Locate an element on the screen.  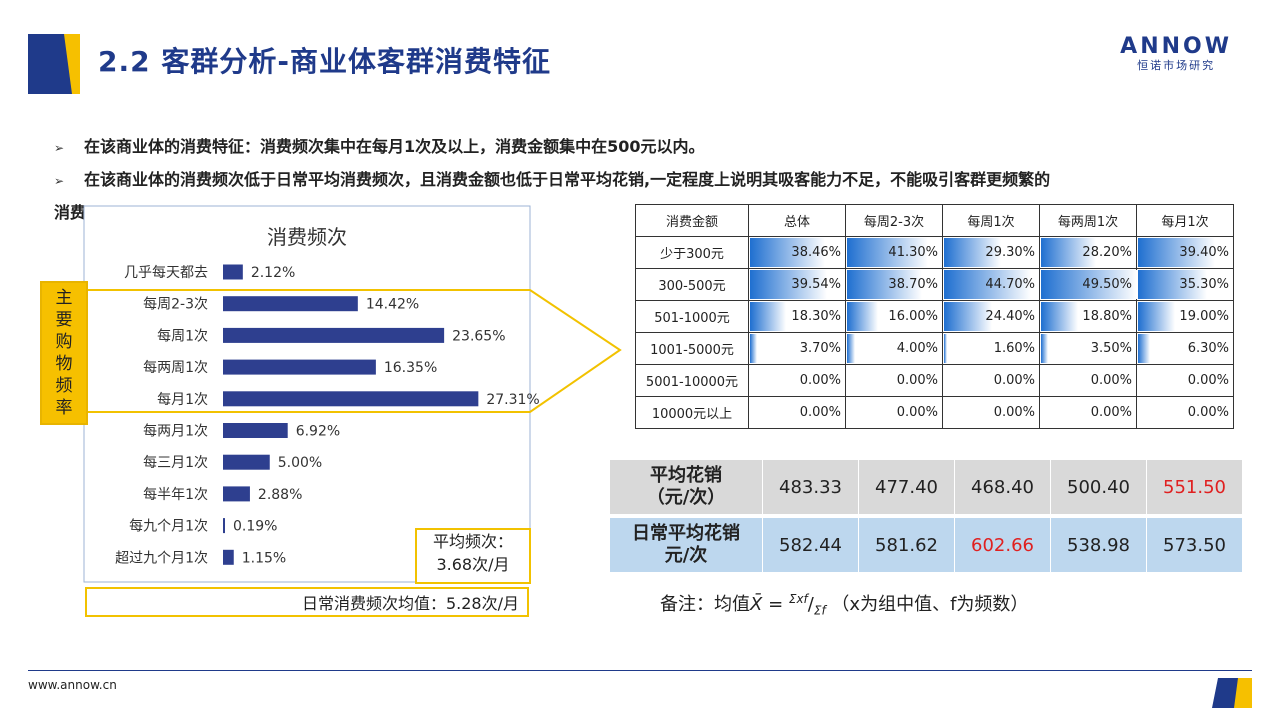
category-label: 每九个月1次 is located at coordinates (168, 527).